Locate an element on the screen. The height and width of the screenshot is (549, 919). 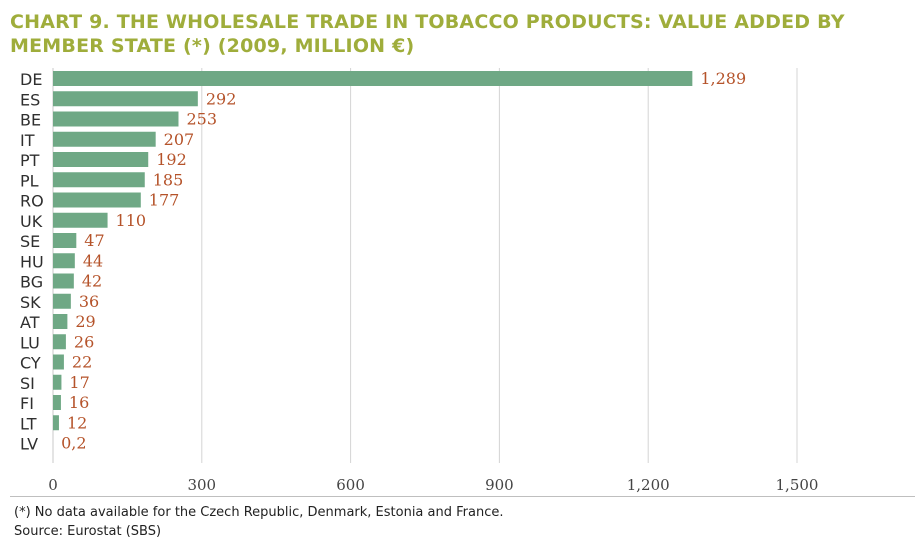
data-label: 177 is located at coordinates (164, 200).